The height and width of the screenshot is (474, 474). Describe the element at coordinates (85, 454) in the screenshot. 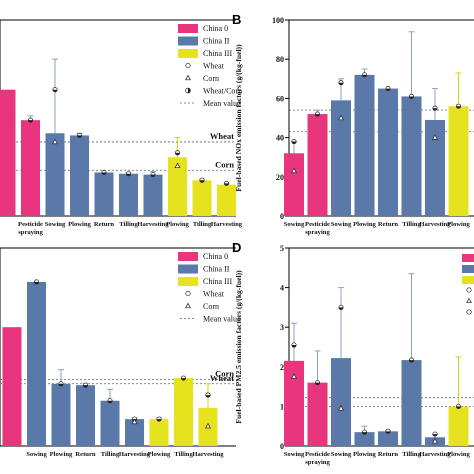

I see `panel-3-category-label: Return` at that location.